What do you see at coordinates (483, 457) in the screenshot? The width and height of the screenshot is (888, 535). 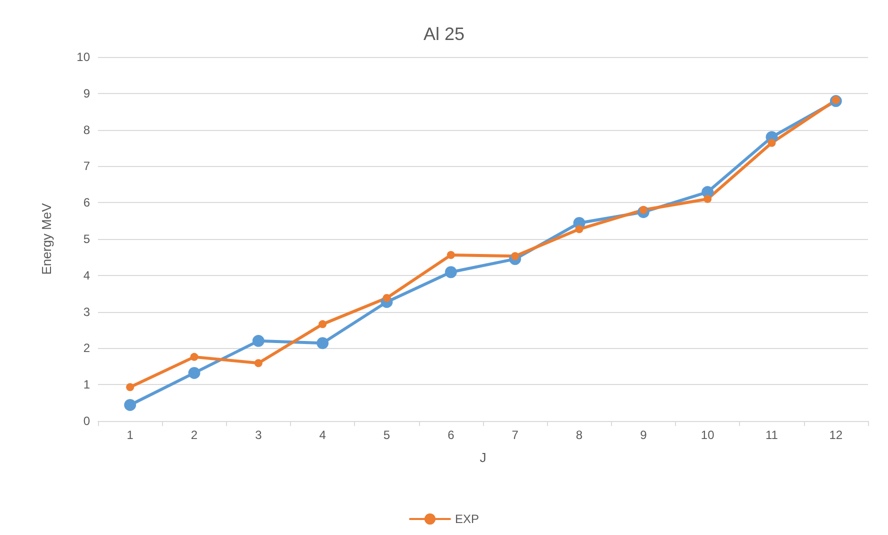 I see `x-axis-title: J` at bounding box center [483, 457].